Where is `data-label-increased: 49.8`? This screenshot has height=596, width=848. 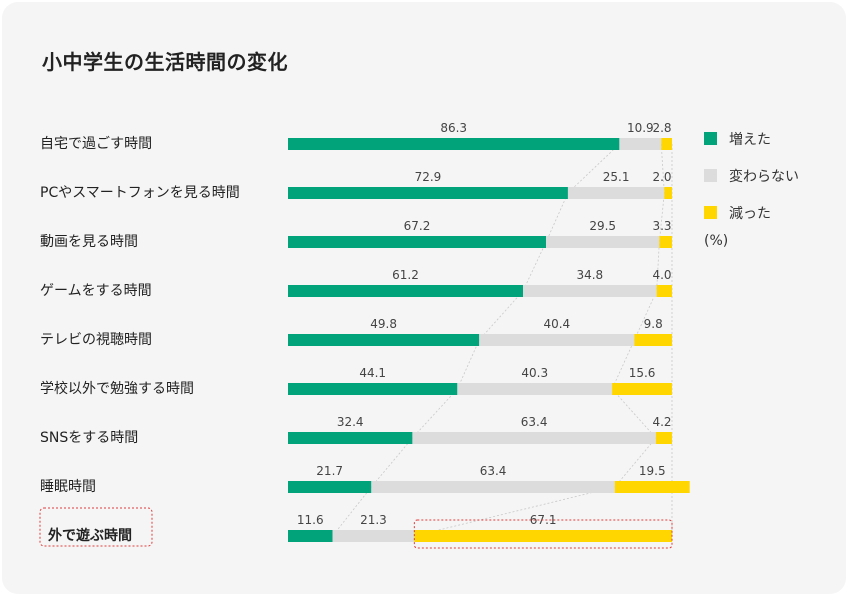 data-label-increased: 49.8 is located at coordinates (383, 324).